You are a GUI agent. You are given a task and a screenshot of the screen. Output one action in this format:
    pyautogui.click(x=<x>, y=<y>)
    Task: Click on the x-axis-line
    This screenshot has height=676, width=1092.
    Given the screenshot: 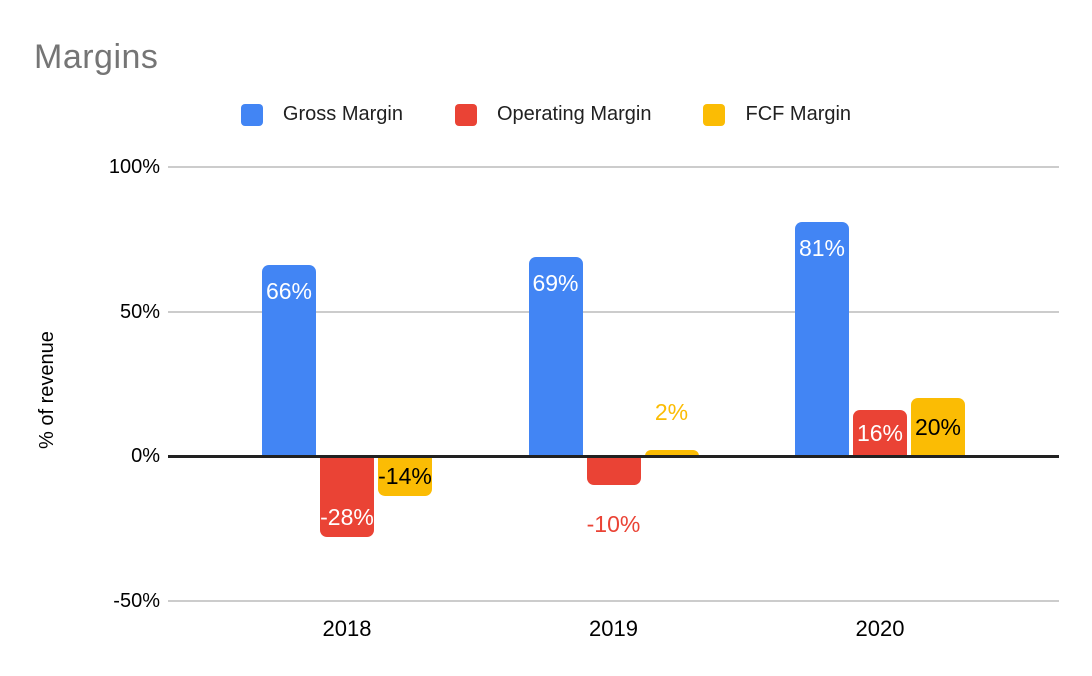 What is the action you would take?
    pyautogui.click(x=613, y=456)
    